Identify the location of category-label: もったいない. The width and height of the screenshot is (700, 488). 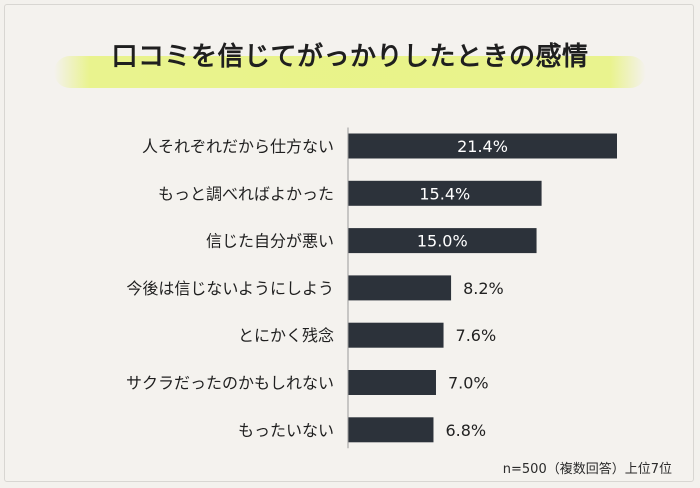
(286, 430).